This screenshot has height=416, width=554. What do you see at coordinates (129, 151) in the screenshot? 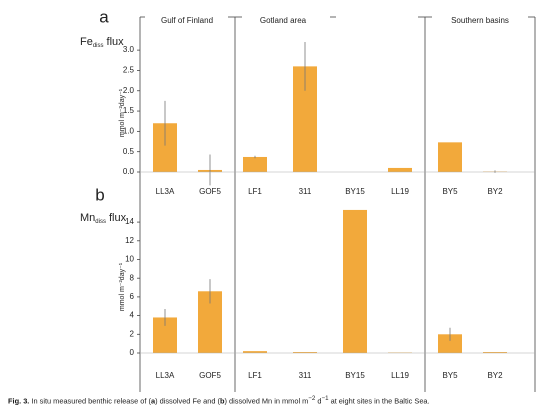
I see `y-tick-label: 0.5` at bounding box center [129, 151].